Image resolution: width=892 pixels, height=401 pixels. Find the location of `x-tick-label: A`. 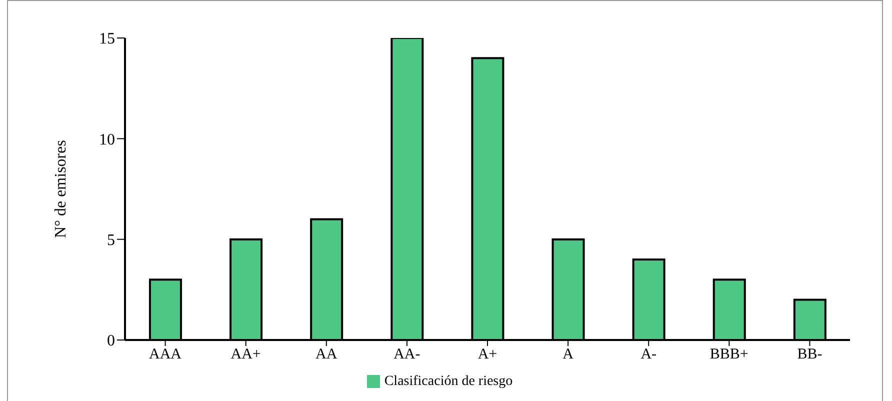

x-tick-label: A is located at coordinates (568, 354).